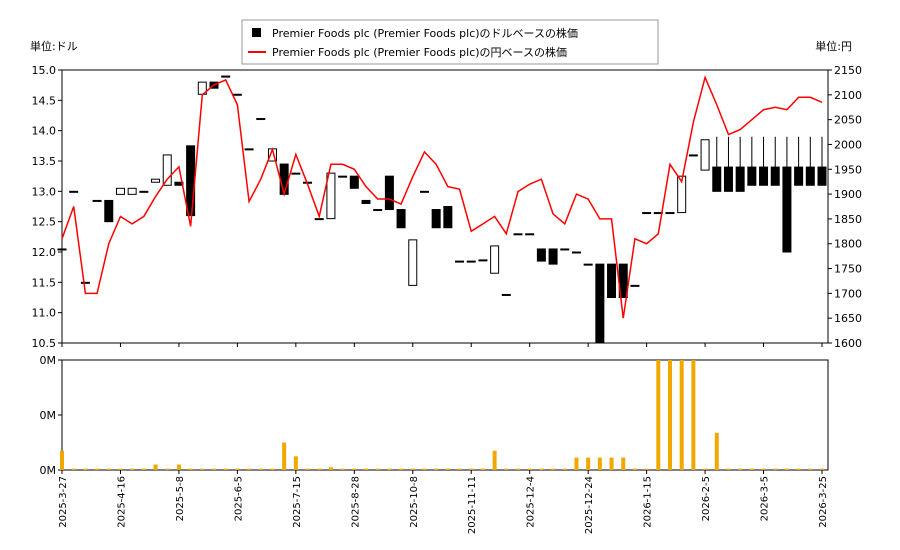 This screenshot has height=550, width=900. What do you see at coordinates (44, 252) in the screenshot?
I see `y-tick-label: 12.0` at bounding box center [44, 252].